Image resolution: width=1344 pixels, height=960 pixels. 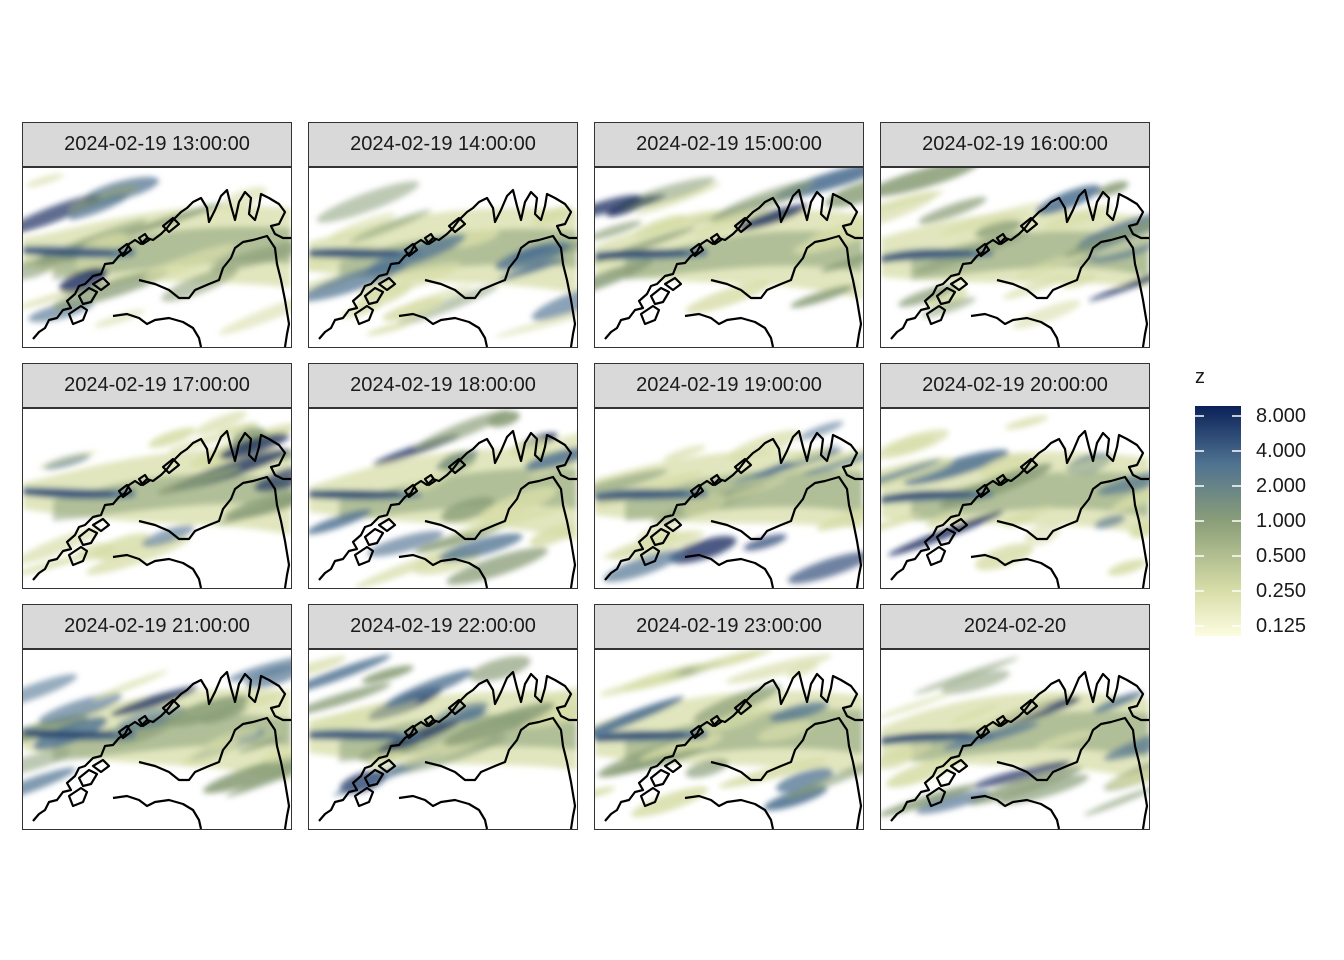 What do you see at coordinates (157, 626) in the screenshot?
I see `facet-strip-label: 2024-02-19 21:00:00` at bounding box center [157, 626].